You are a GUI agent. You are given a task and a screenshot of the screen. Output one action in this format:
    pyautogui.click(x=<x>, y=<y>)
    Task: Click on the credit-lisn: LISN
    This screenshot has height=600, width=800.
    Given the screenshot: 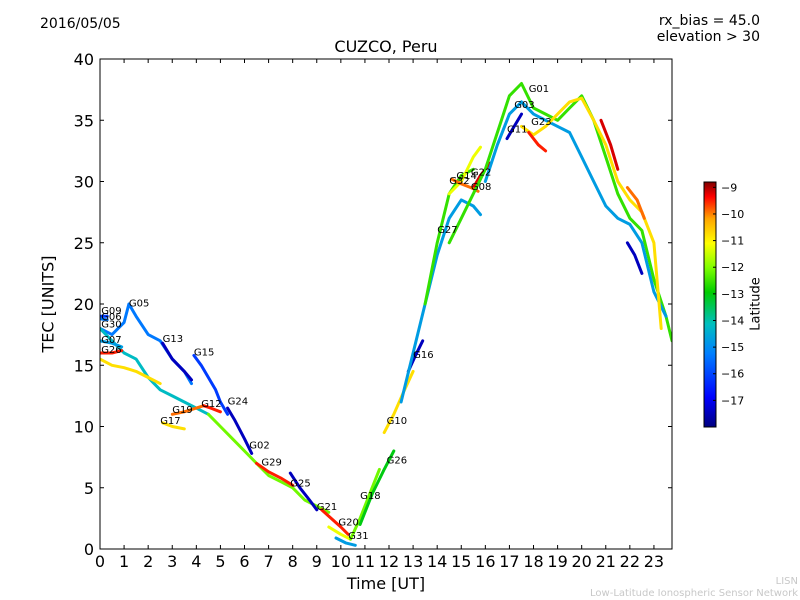 What is the action you would take?
    pyautogui.click(x=786, y=581)
    